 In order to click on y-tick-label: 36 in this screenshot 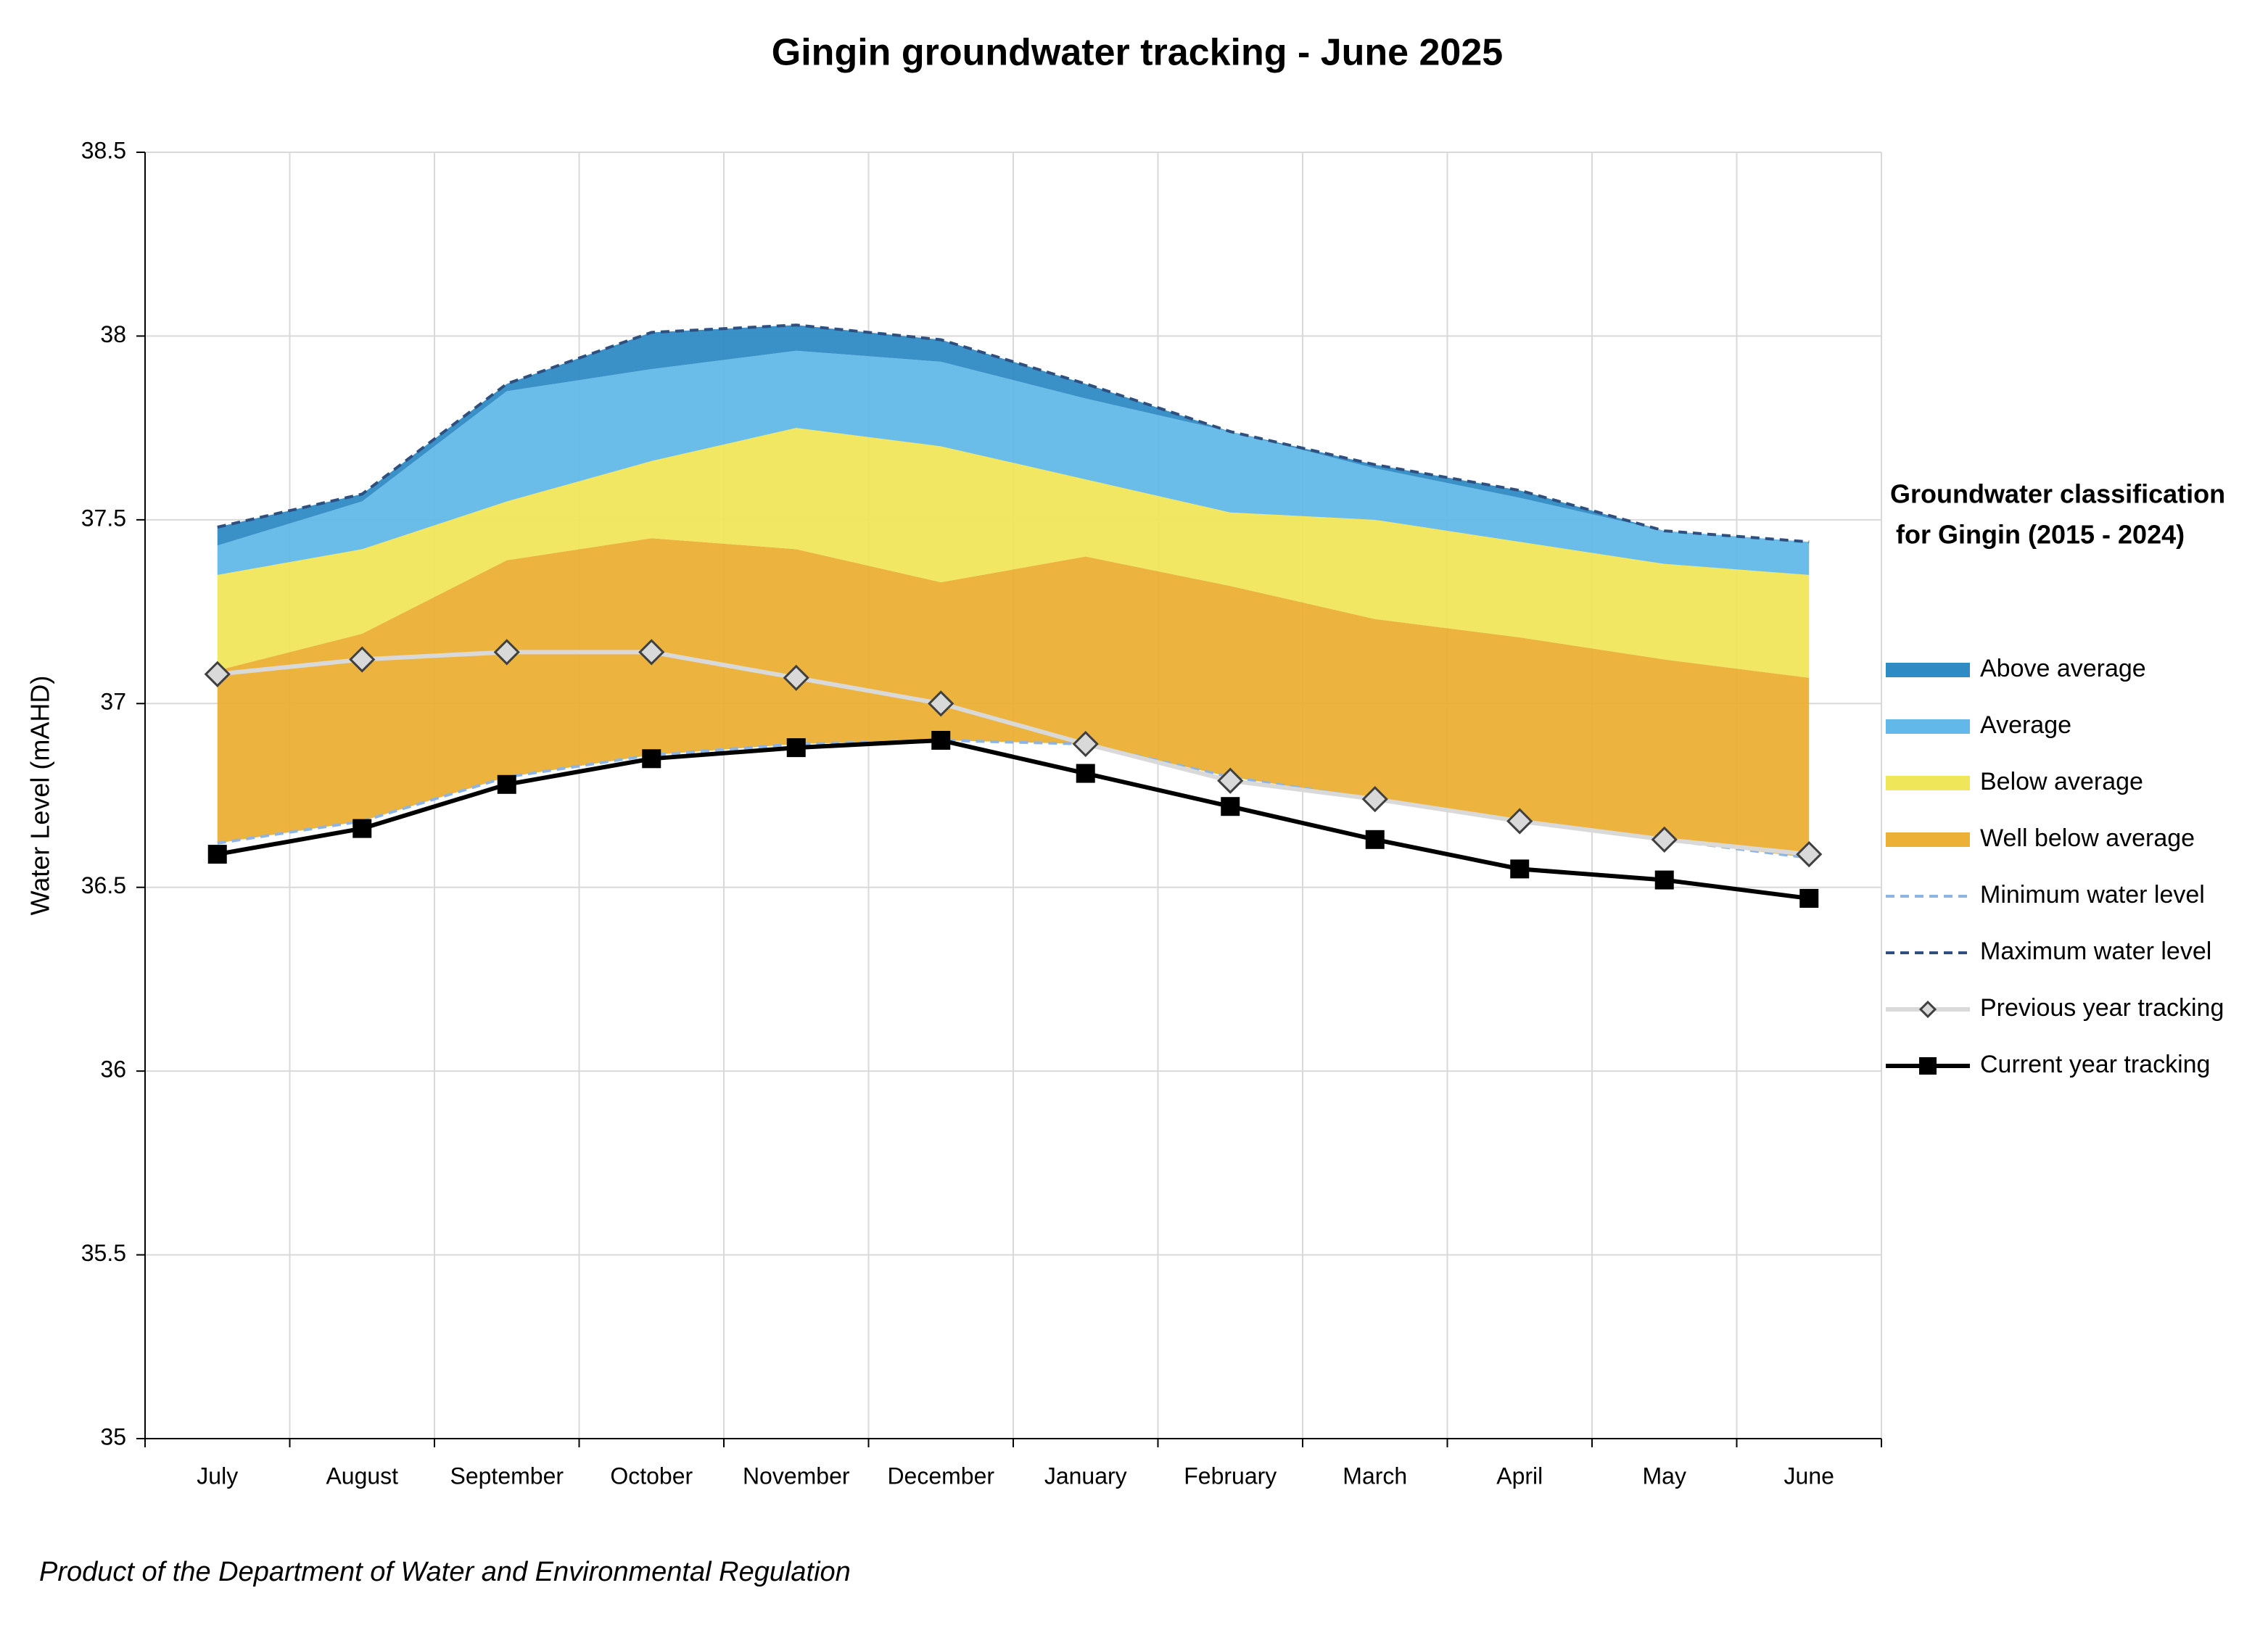, I will do `click(113, 1069)`.